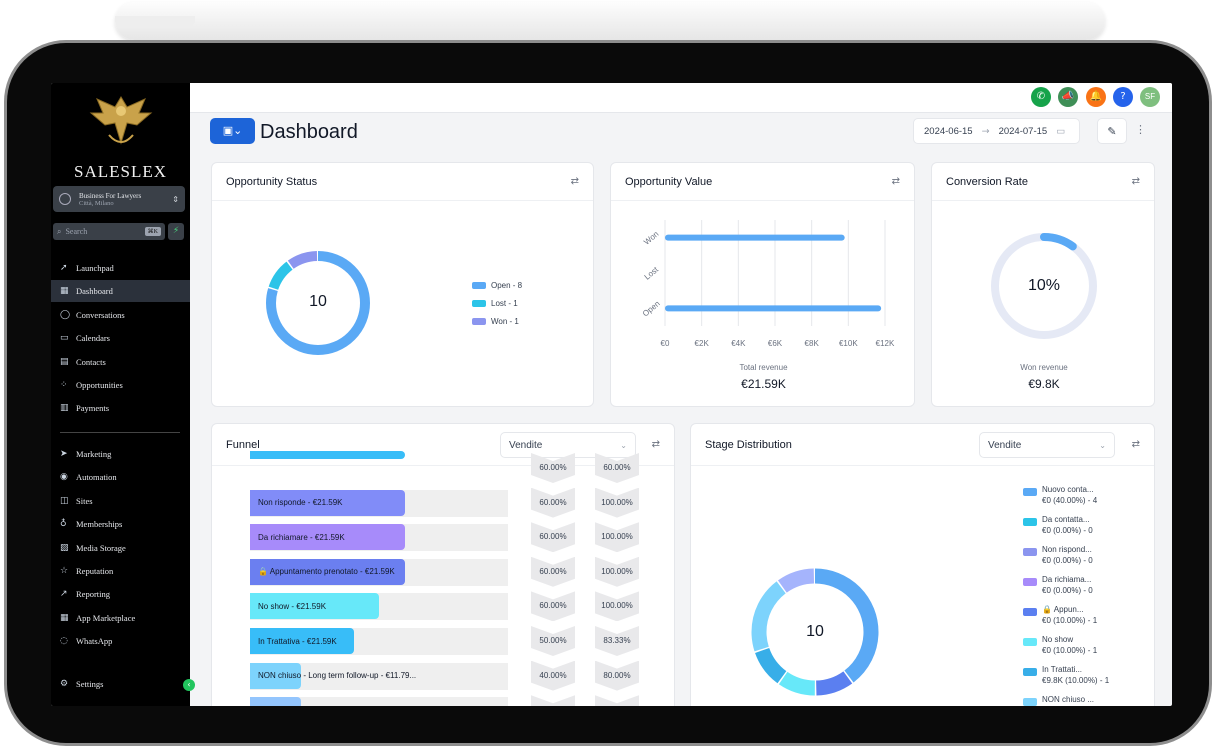 The image size is (1217, 748). I want to click on sidebar-item-memberships: ♁ Memberships, so click(120, 524).